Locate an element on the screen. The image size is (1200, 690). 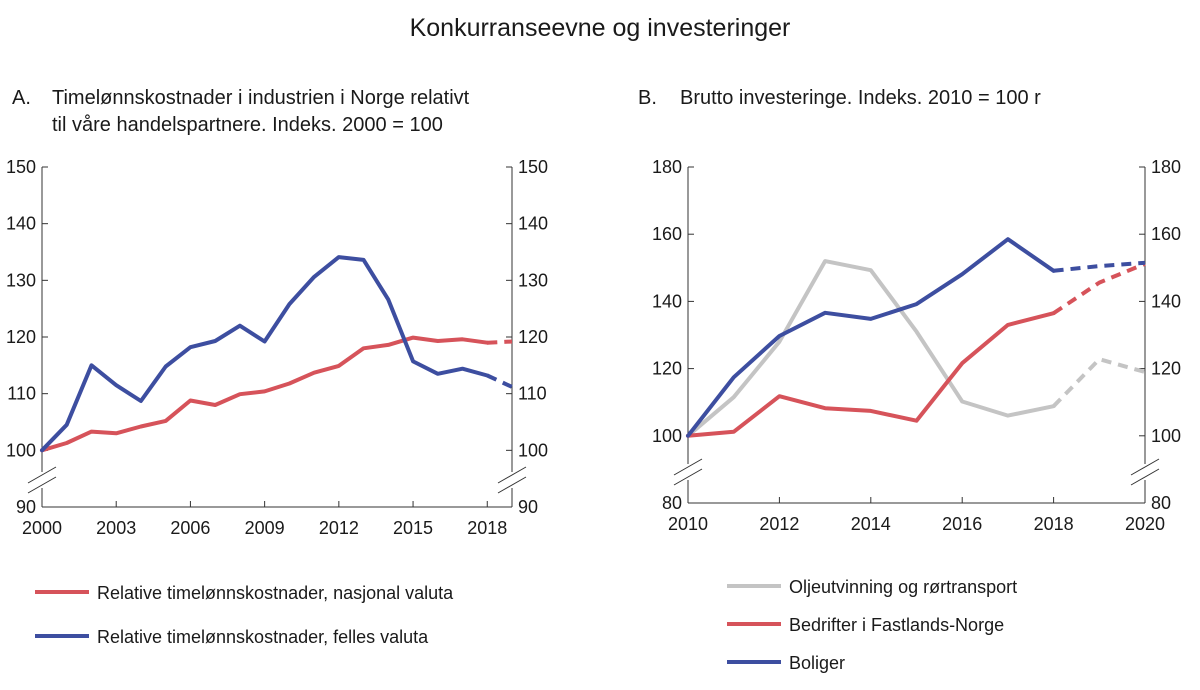
x-tick-label: 2006 is located at coordinates (190, 528).